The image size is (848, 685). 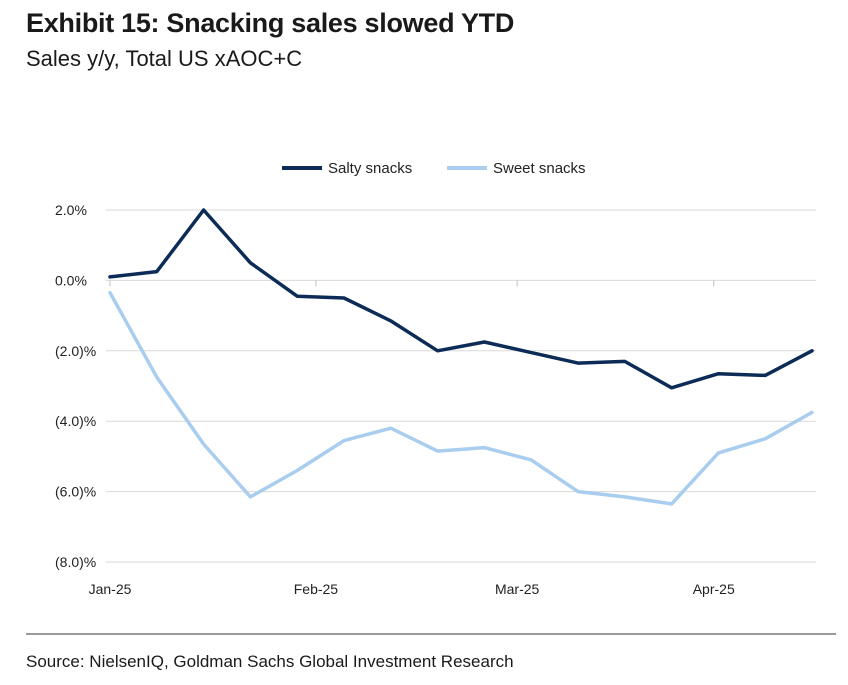 What do you see at coordinates (714, 589) in the screenshot?
I see `x-tick-label: Apr-25` at bounding box center [714, 589].